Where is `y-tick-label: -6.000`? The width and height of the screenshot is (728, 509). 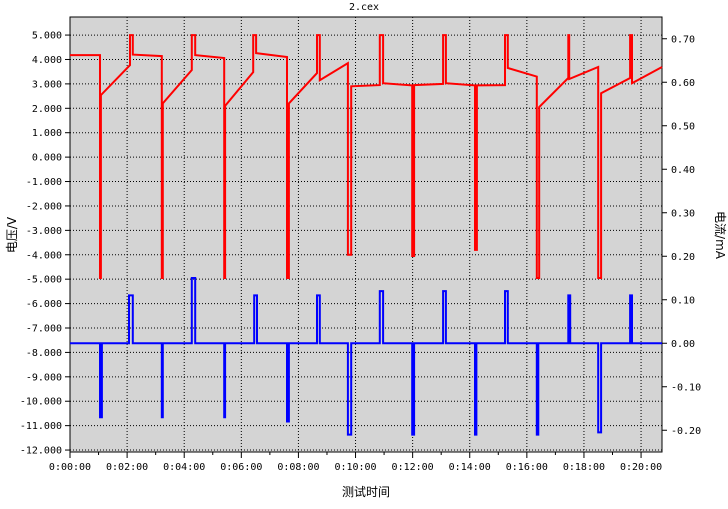 y-tick-label: -6.000 is located at coordinates (44, 304).